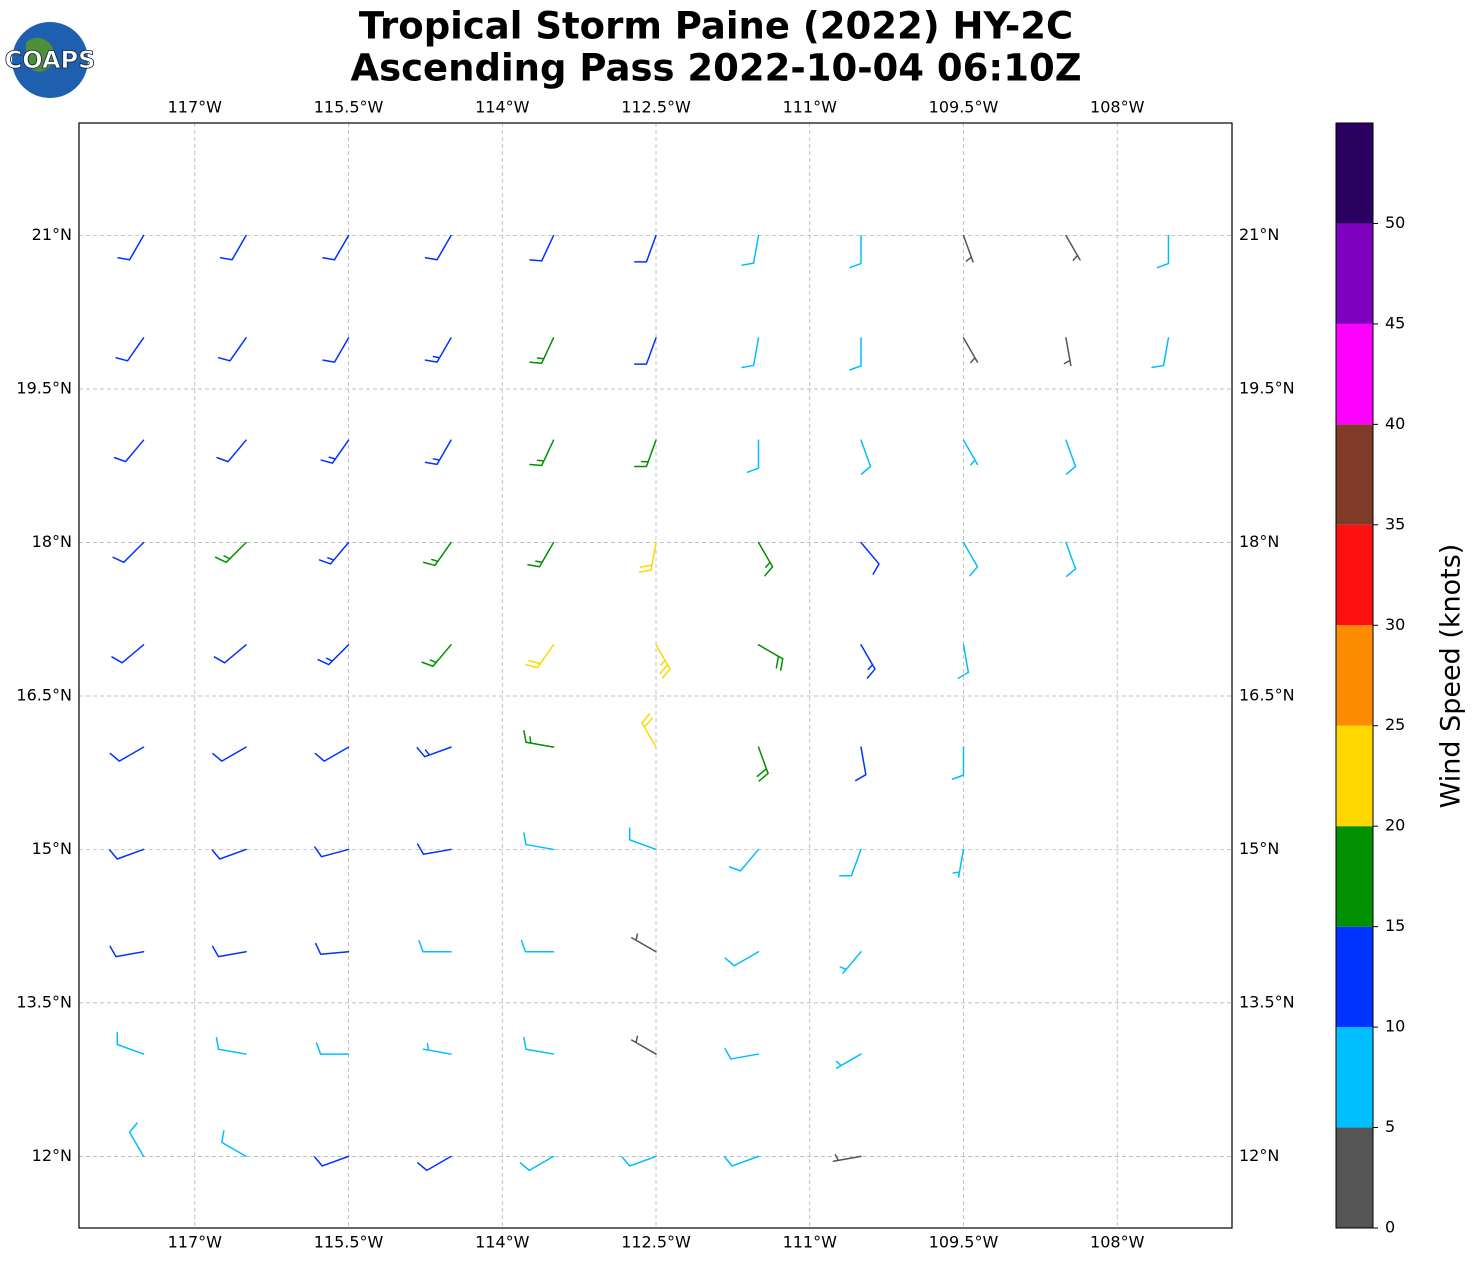 This screenshot has height=1268, width=1472. I want to click on colorbar-label: Wind Speed (knots), so click(1451, 676).